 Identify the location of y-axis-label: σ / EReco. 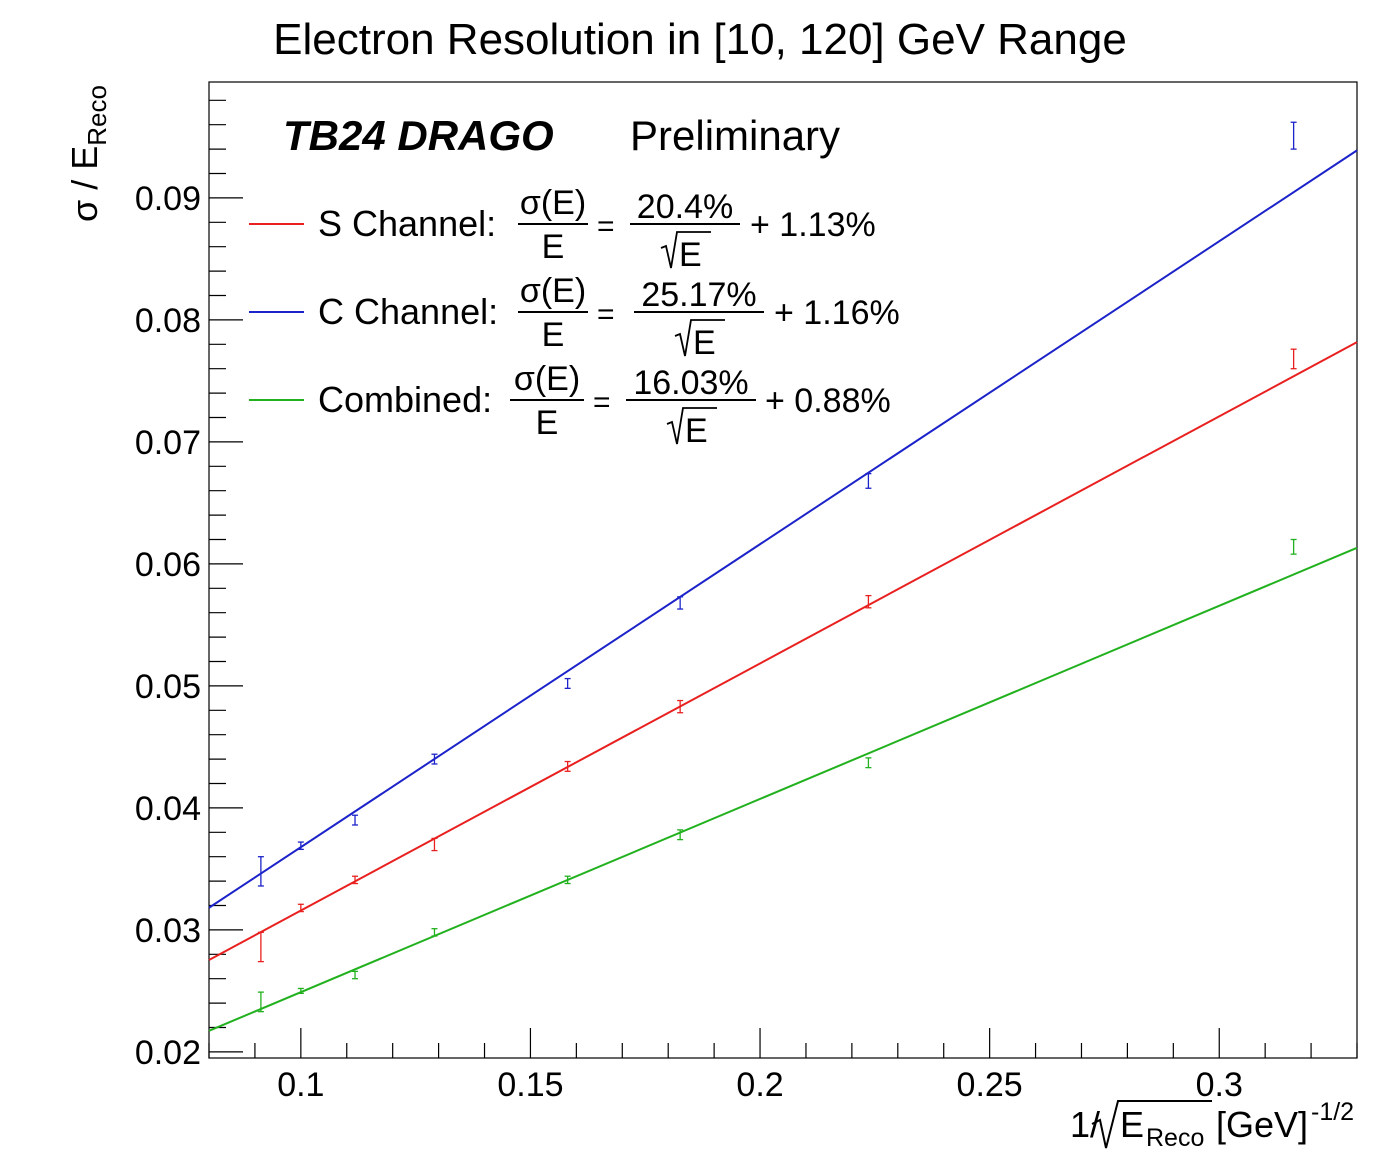
(88, 153).